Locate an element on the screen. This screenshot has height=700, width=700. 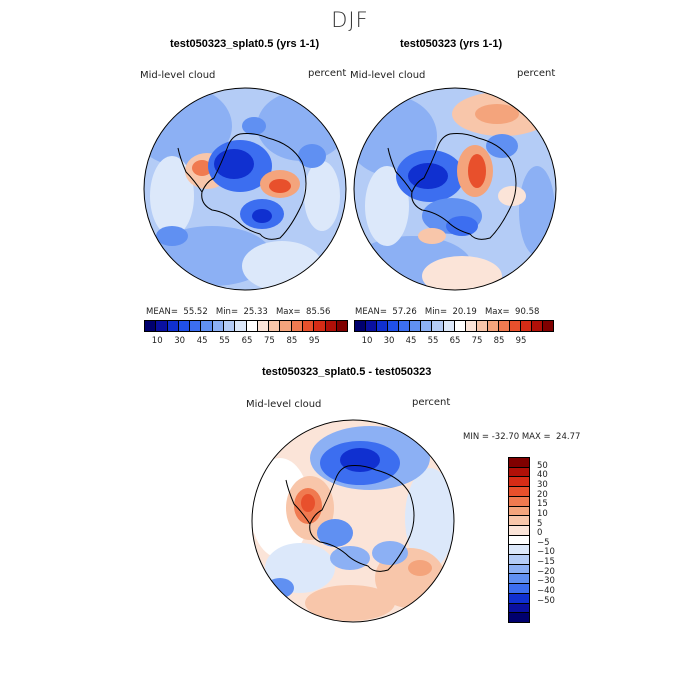
colorbar-tick-label: 95 is located at coordinates (314, 341).